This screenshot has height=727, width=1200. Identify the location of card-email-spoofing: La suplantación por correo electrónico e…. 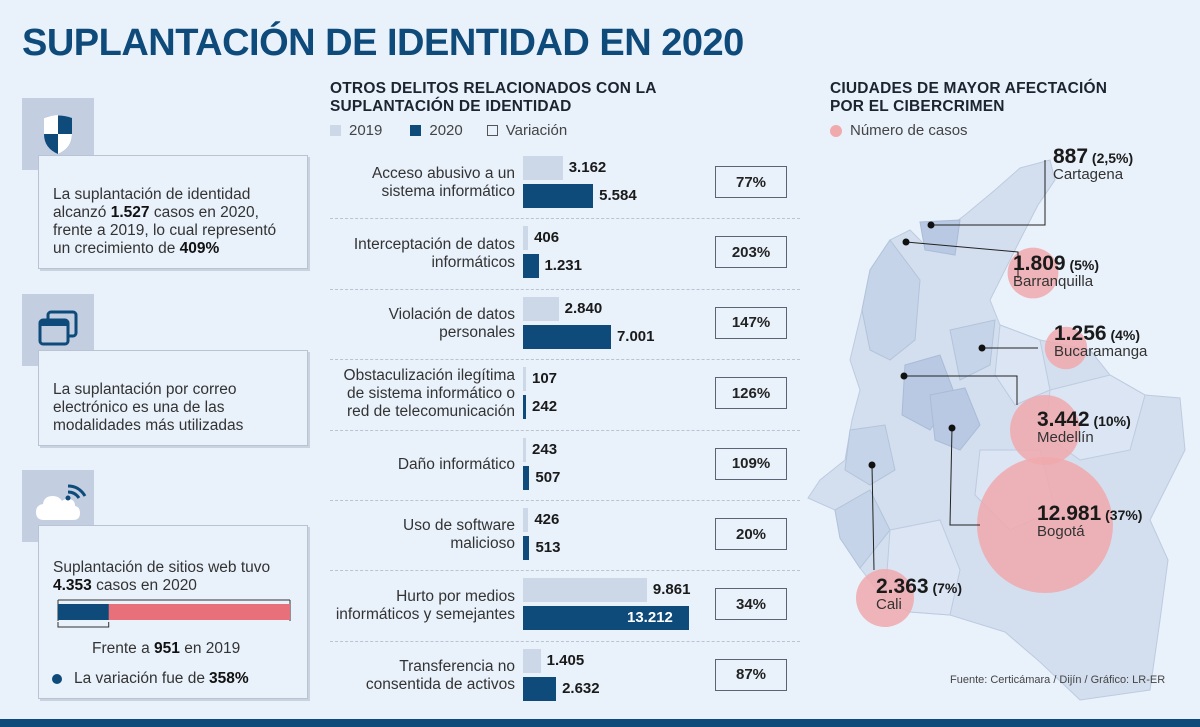
(173, 398).